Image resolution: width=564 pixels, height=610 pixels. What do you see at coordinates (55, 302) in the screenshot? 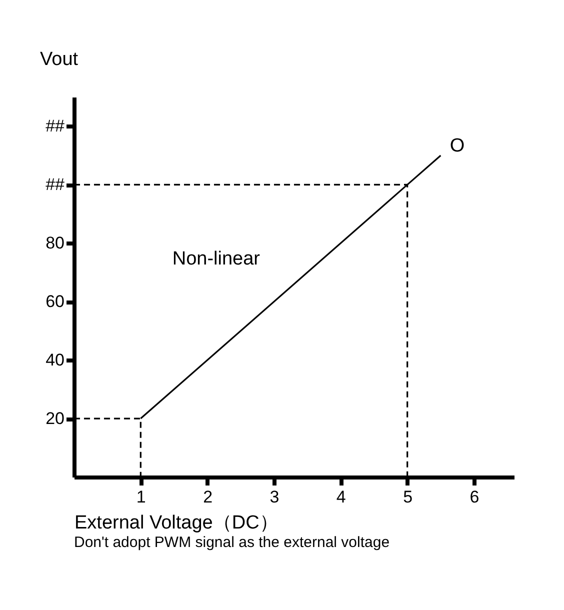
I see `y-tick-label: 60` at bounding box center [55, 302].